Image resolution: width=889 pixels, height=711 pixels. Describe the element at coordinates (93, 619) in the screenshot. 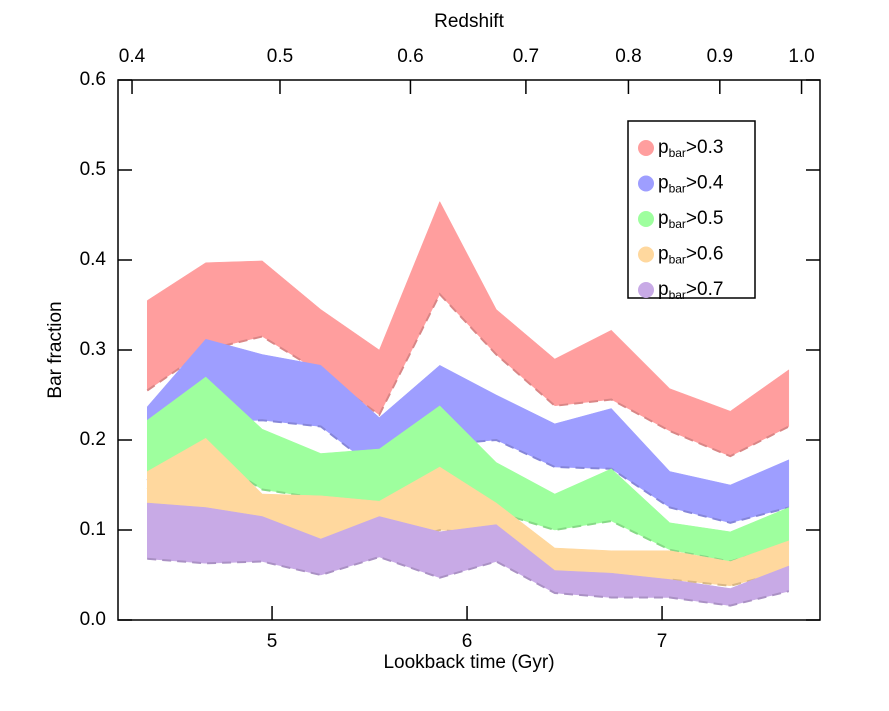

I see `y-tick-label: 0.0` at that location.